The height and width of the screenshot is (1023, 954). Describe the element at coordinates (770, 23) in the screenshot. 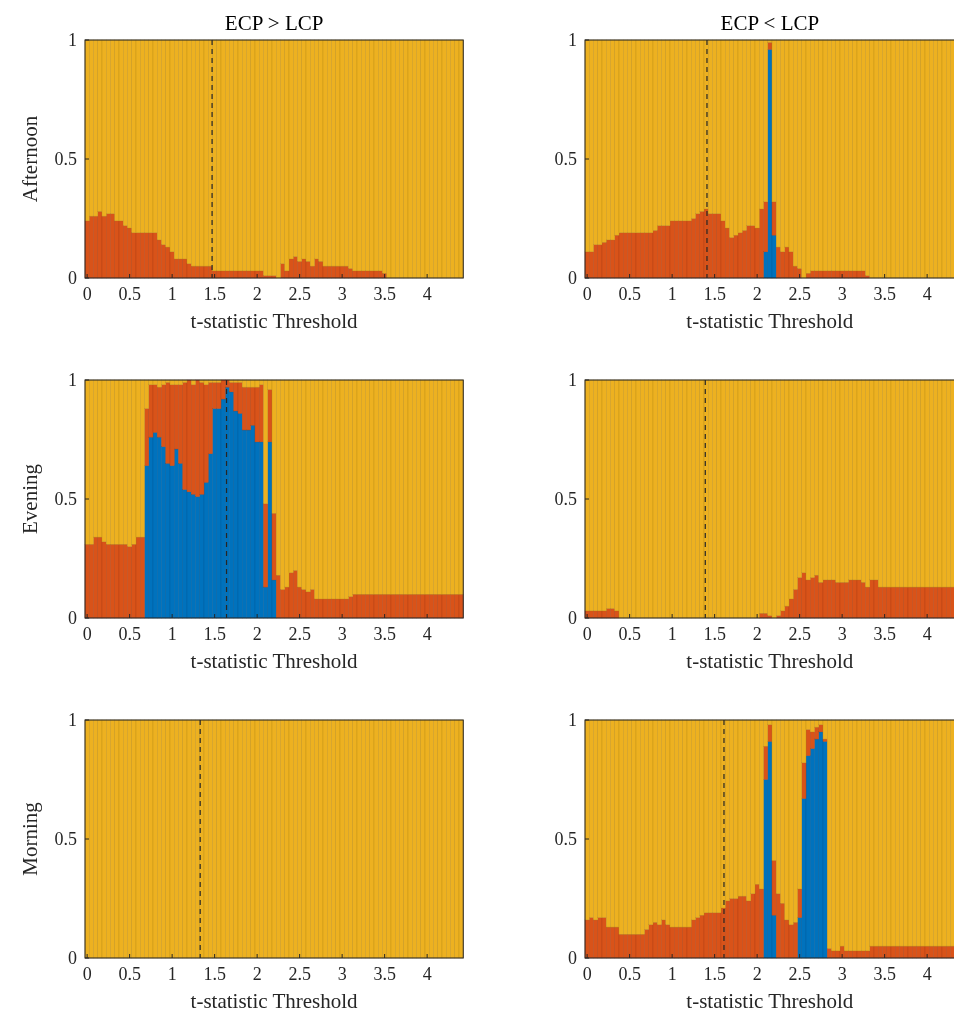

I see `chart-title: ECP < LCP` at that location.